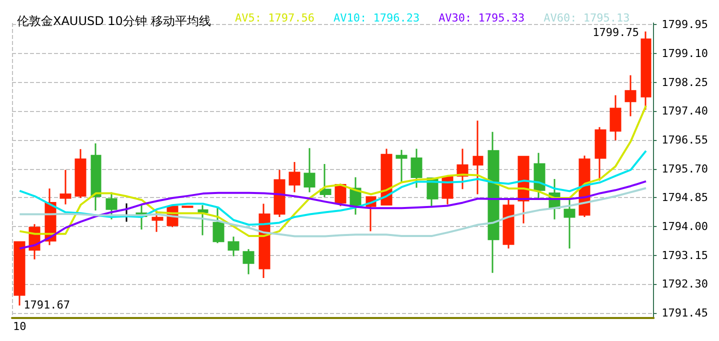 This screenshot has height=341, width=719. Describe the element at coordinates (587, 18) in the screenshot. I see `text: AV60: 1795.13` at that location.